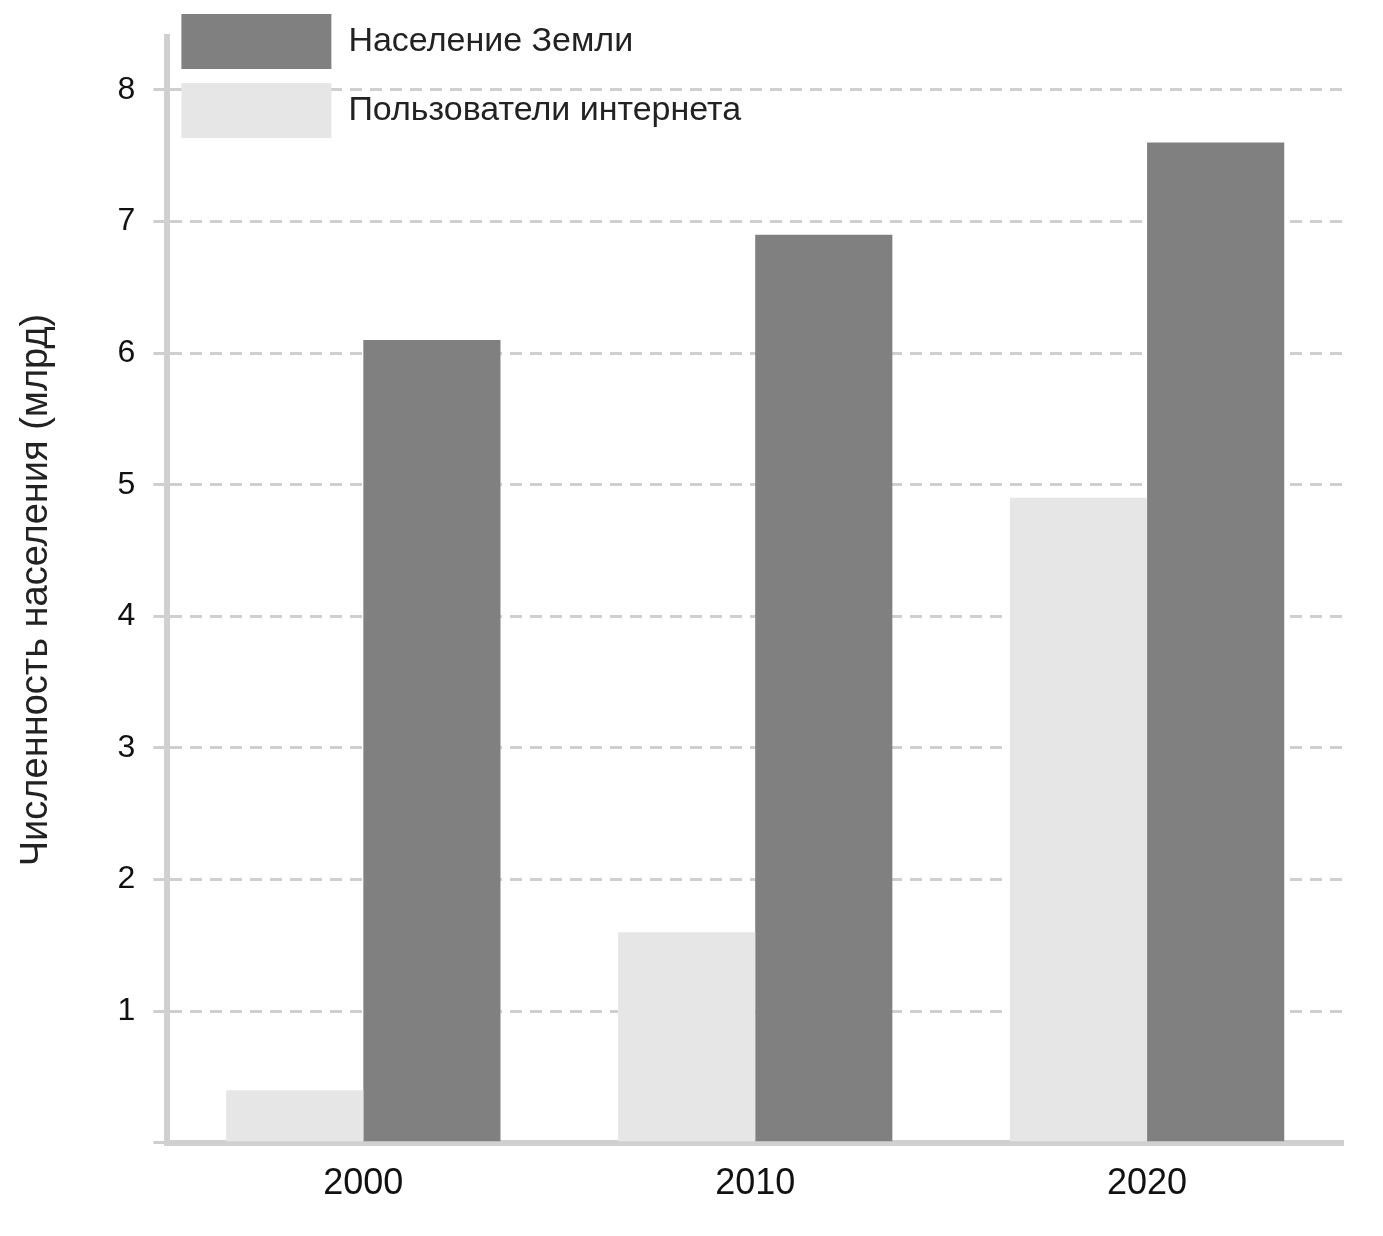  I want to click on y-tick-label: 8, so click(126, 87).